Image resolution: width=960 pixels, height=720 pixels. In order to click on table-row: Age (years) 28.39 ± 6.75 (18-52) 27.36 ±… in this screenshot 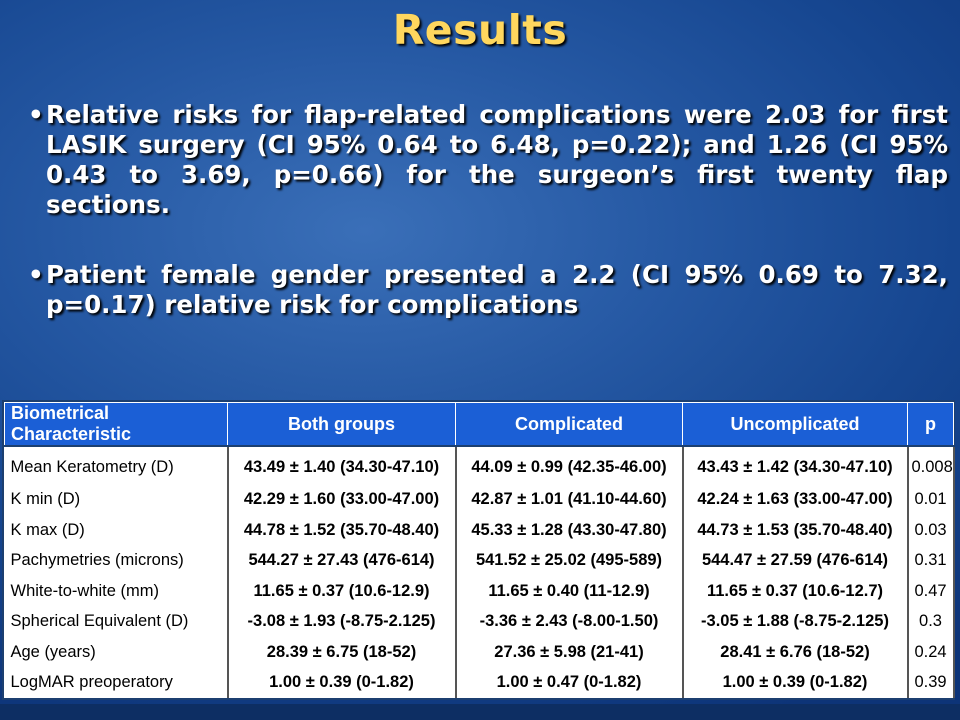, I will do `click(479, 652)`.